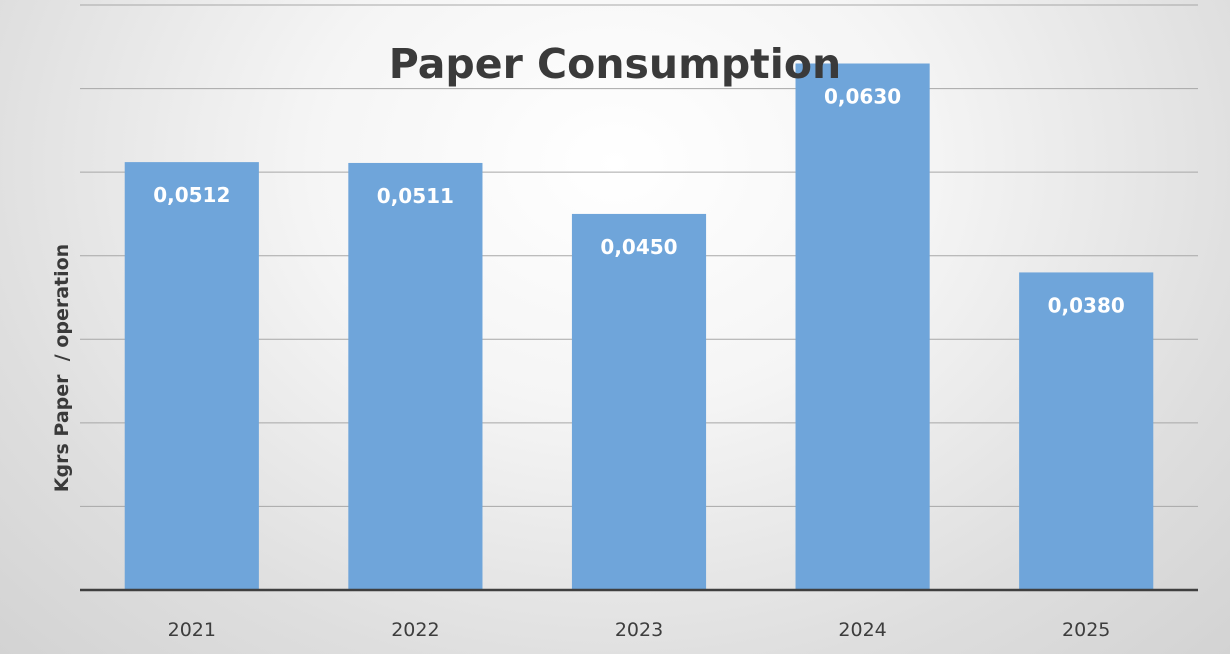 This screenshot has width=1230, height=654. Describe the element at coordinates (415, 196) in the screenshot. I see `data-label-2022: 0,0511` at that location.